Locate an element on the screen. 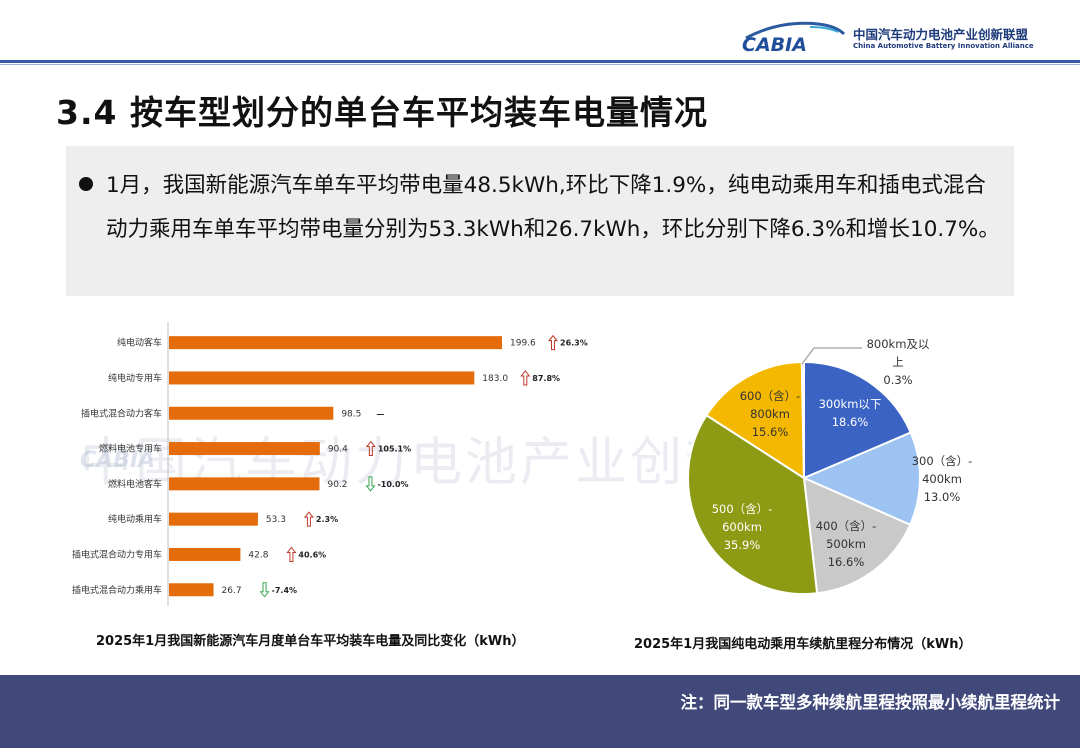 Image resolution: width=1080 pixels, height=748 pixels. data-label: 26.7 is located at coordinates (232, 591).